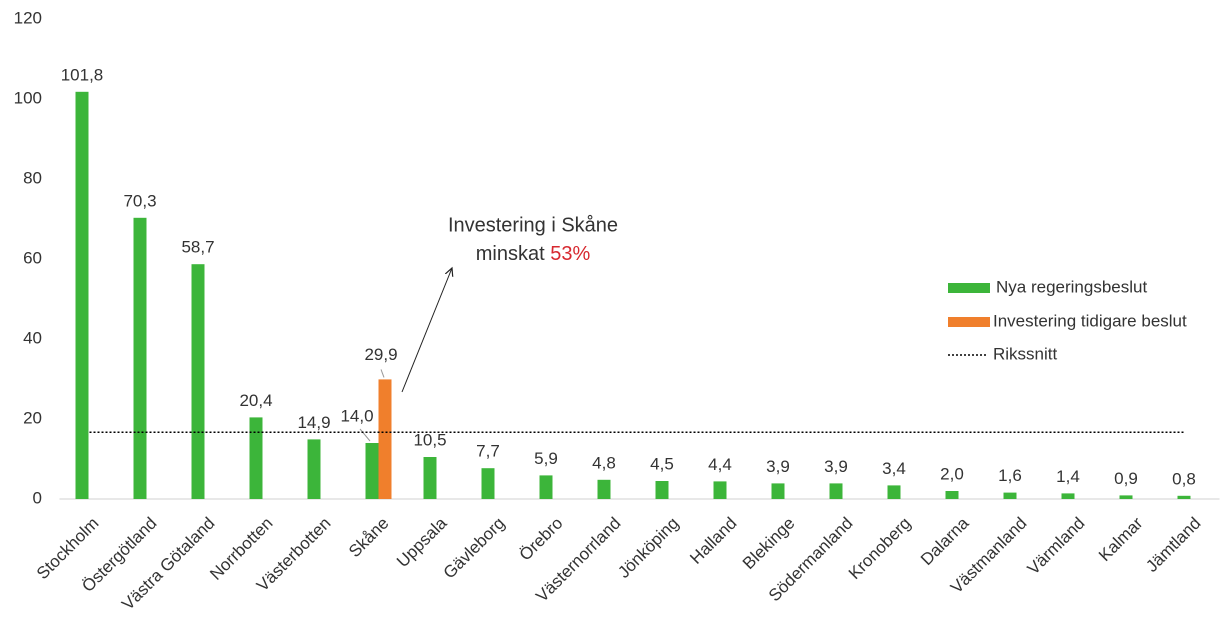 The image size is (1232, 627). I want to click on annotation: minskat 53%, so click(533, 254).